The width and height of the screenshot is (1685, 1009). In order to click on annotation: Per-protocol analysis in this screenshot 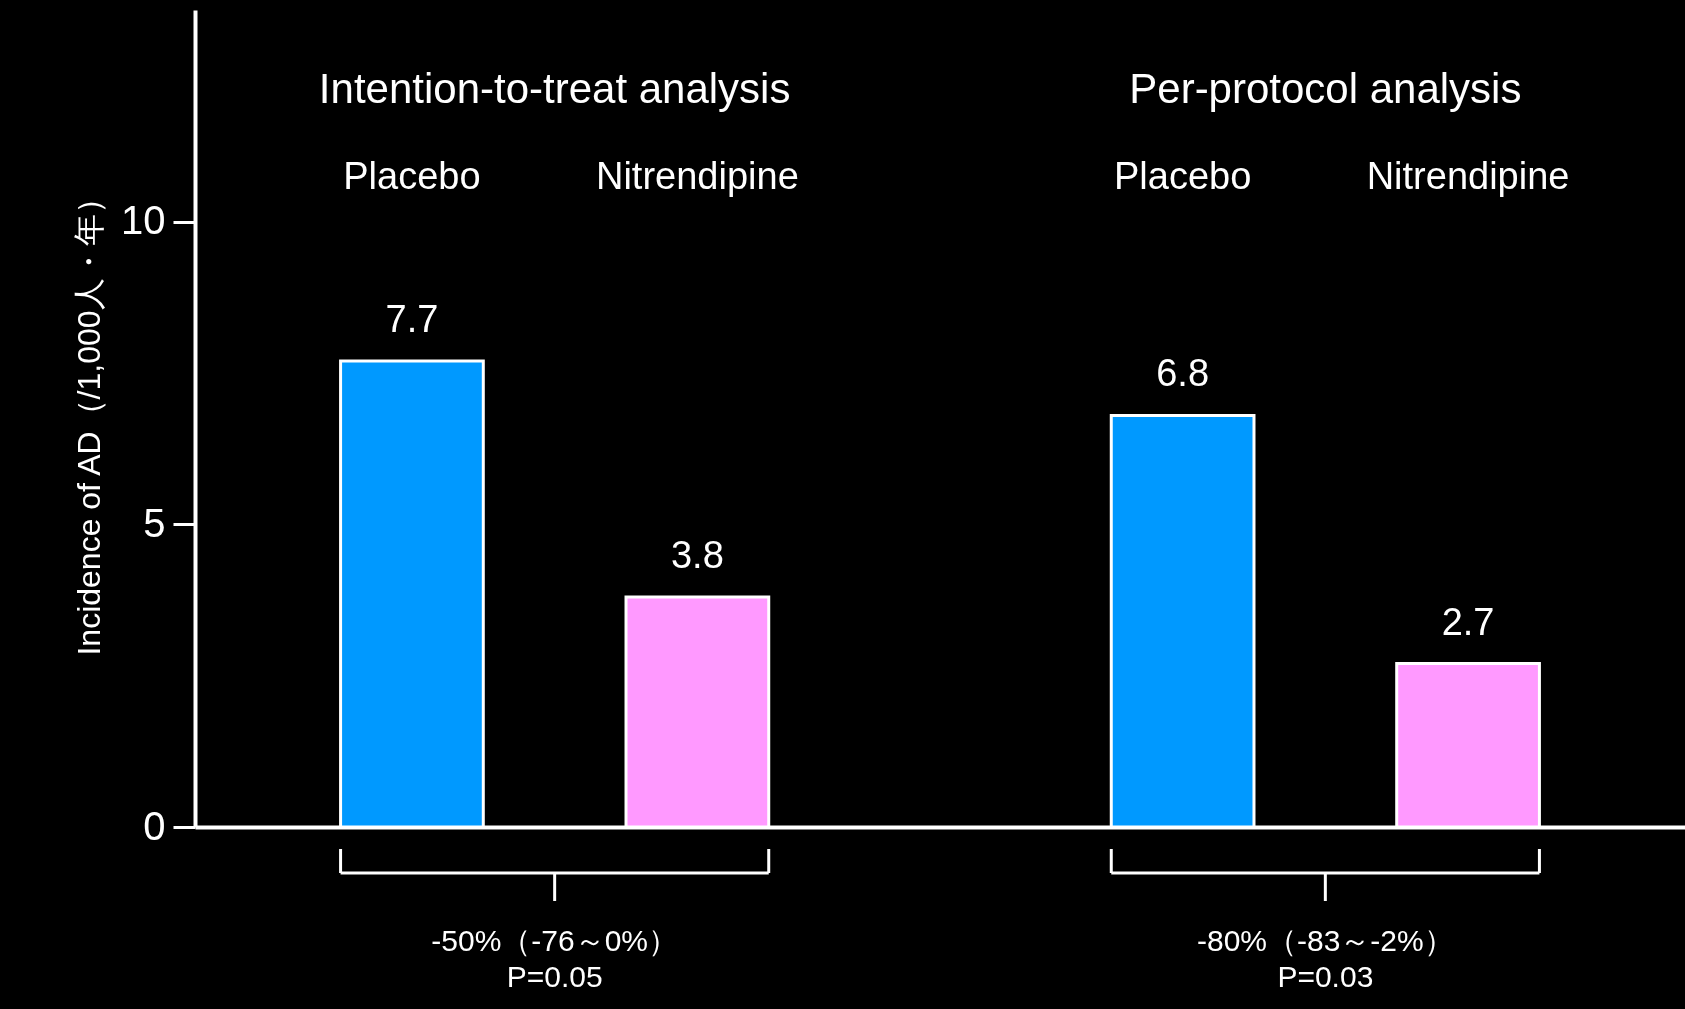, I will do `click(1325, 88)`.